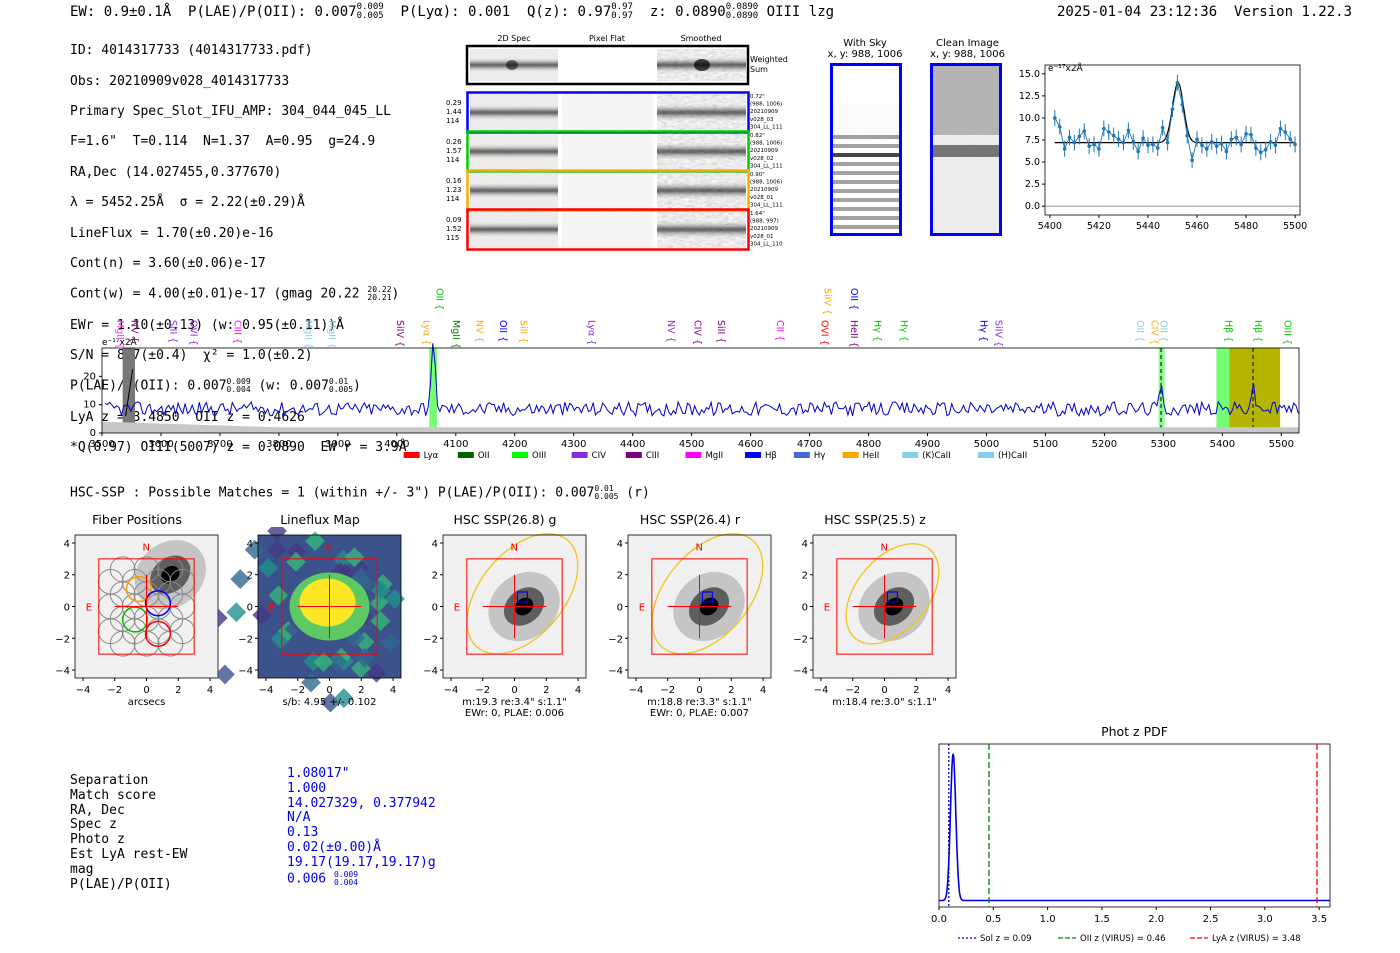  I want to click on pdf-curve, so click(1134, 827).